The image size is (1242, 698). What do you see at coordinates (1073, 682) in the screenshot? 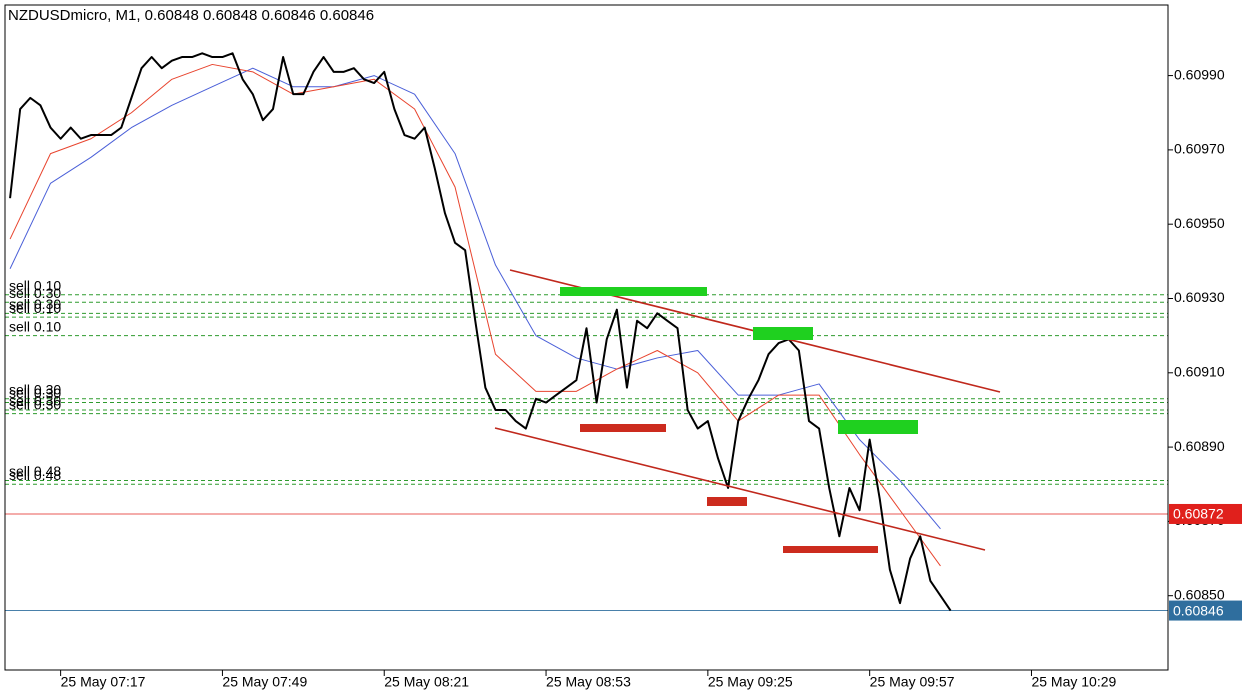
I see `x-tick-label: 25 May 10:29` at bounding box center [1073, 682].